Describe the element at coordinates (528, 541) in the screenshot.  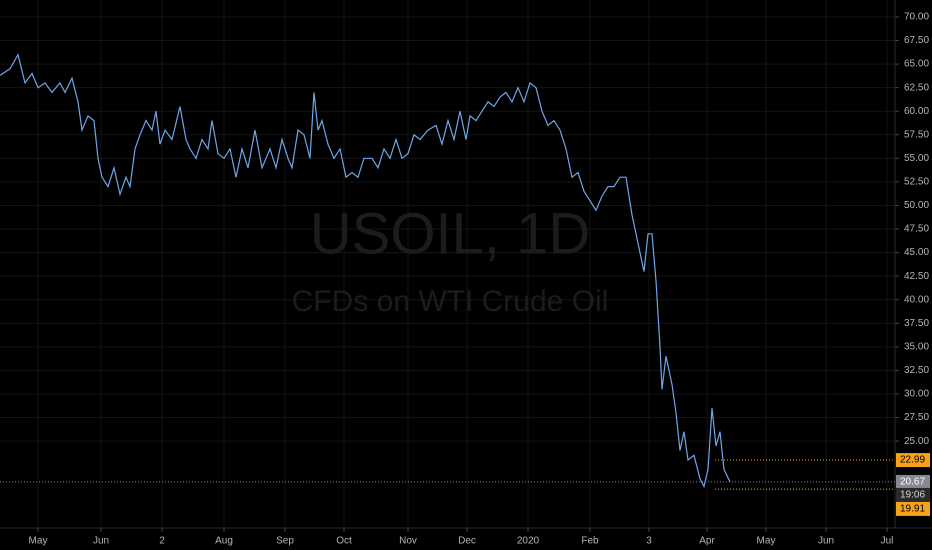
I see `x-tick-label: 2020` at that location.